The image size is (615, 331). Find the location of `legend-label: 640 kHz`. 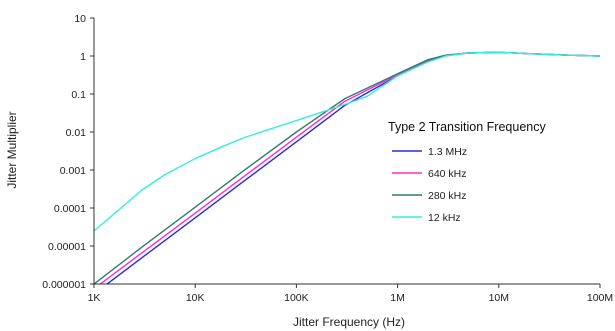

legend-label: 640 kHz is located at coordinates (447, 174).